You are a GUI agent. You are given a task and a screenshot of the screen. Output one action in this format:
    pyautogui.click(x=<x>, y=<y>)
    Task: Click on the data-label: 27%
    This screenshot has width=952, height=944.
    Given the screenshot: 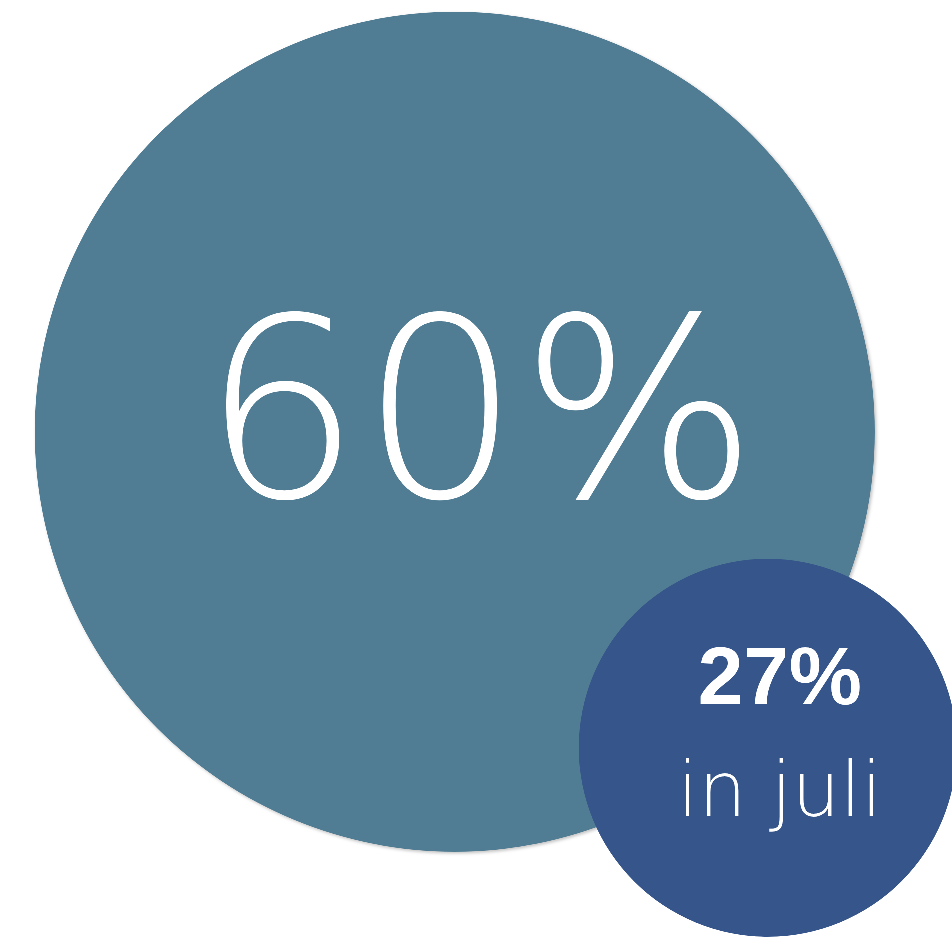 What is the action you would take?
    pyautogui.click(x=780, y=677)
    